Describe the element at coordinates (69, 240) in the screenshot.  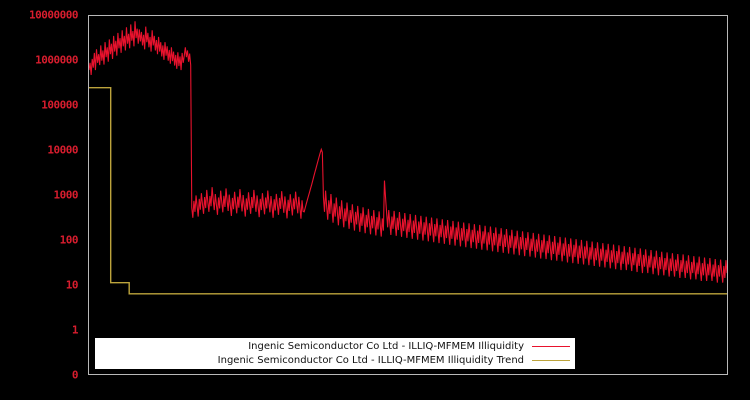
I see `y-tick-label: 100` at that location.